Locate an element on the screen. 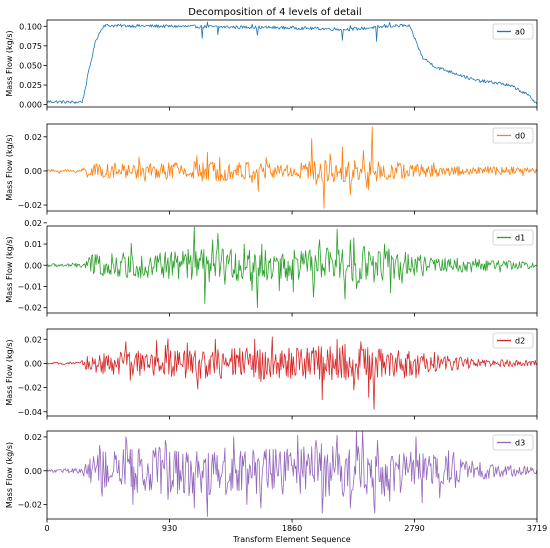  legend-d1: d1 is located at coordinates (513, 237).